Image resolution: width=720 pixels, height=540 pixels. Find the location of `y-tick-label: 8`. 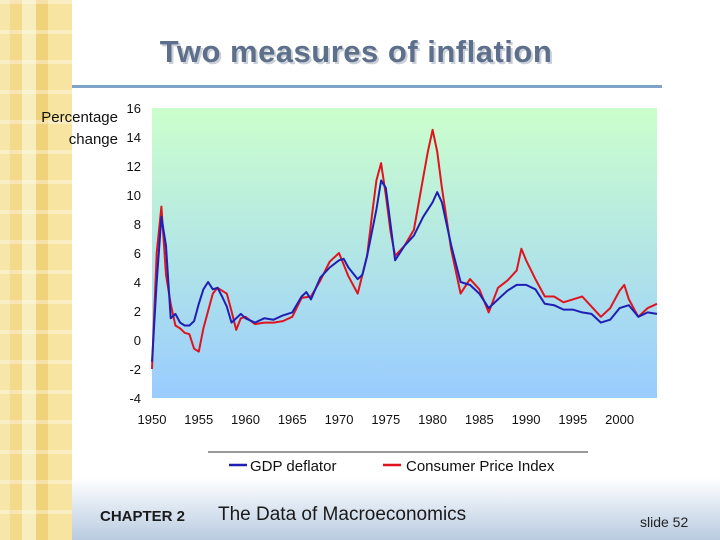

y-tick-label: 8 is located at coordinates (137, 224).